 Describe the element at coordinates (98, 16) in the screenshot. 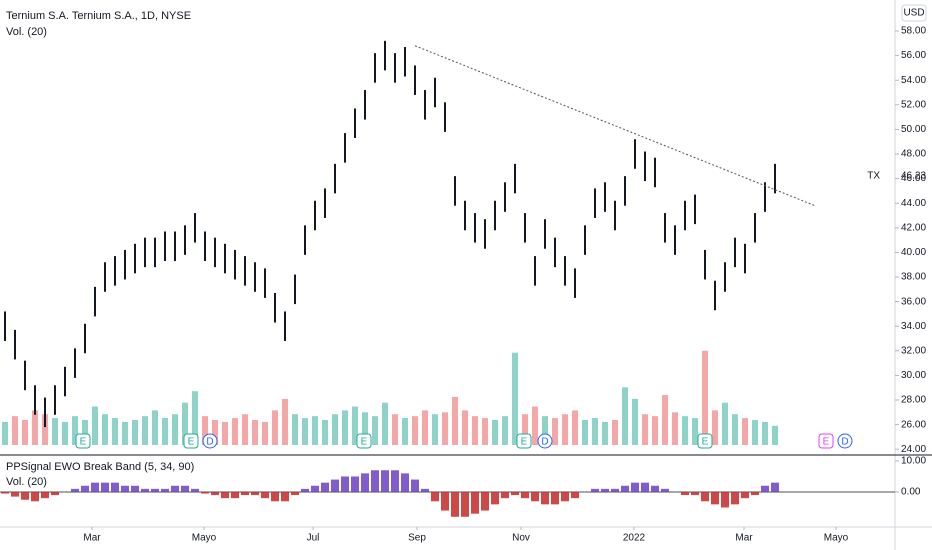

I see `chart-title: Ternium S.A. Ternium S.A., 1D, NYSE` at that location.